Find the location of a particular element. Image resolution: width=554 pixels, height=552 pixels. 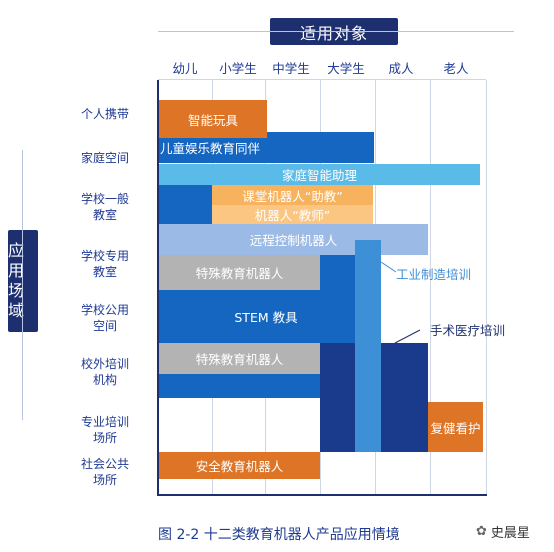

col-label-adult: 成人 is located at coordinates (401, 68).